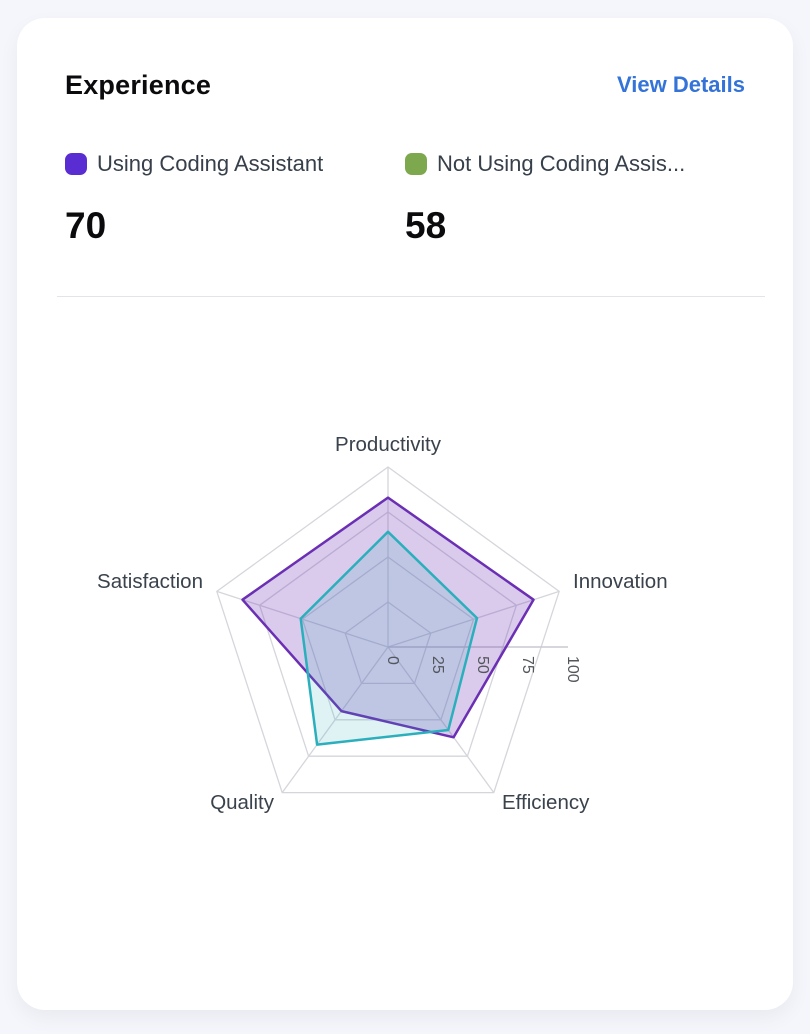 The image size is (810, 1034). Describe the element at coordinates (527, 665) in the screenshot. I see `radius-tick-label: 75` at that location.